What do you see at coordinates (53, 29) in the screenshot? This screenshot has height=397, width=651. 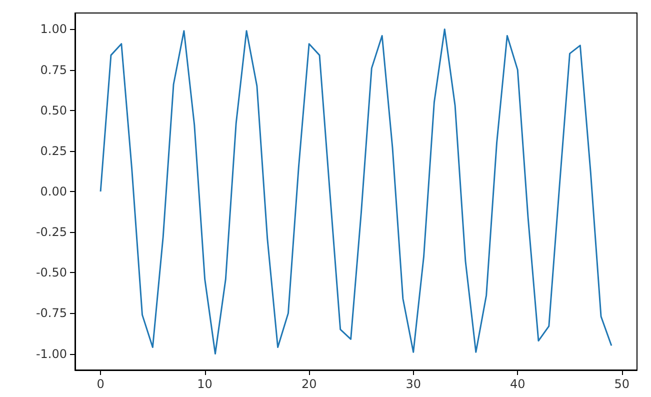 I see `y-tick-label: 1.00` at bounding box center [53, 29].